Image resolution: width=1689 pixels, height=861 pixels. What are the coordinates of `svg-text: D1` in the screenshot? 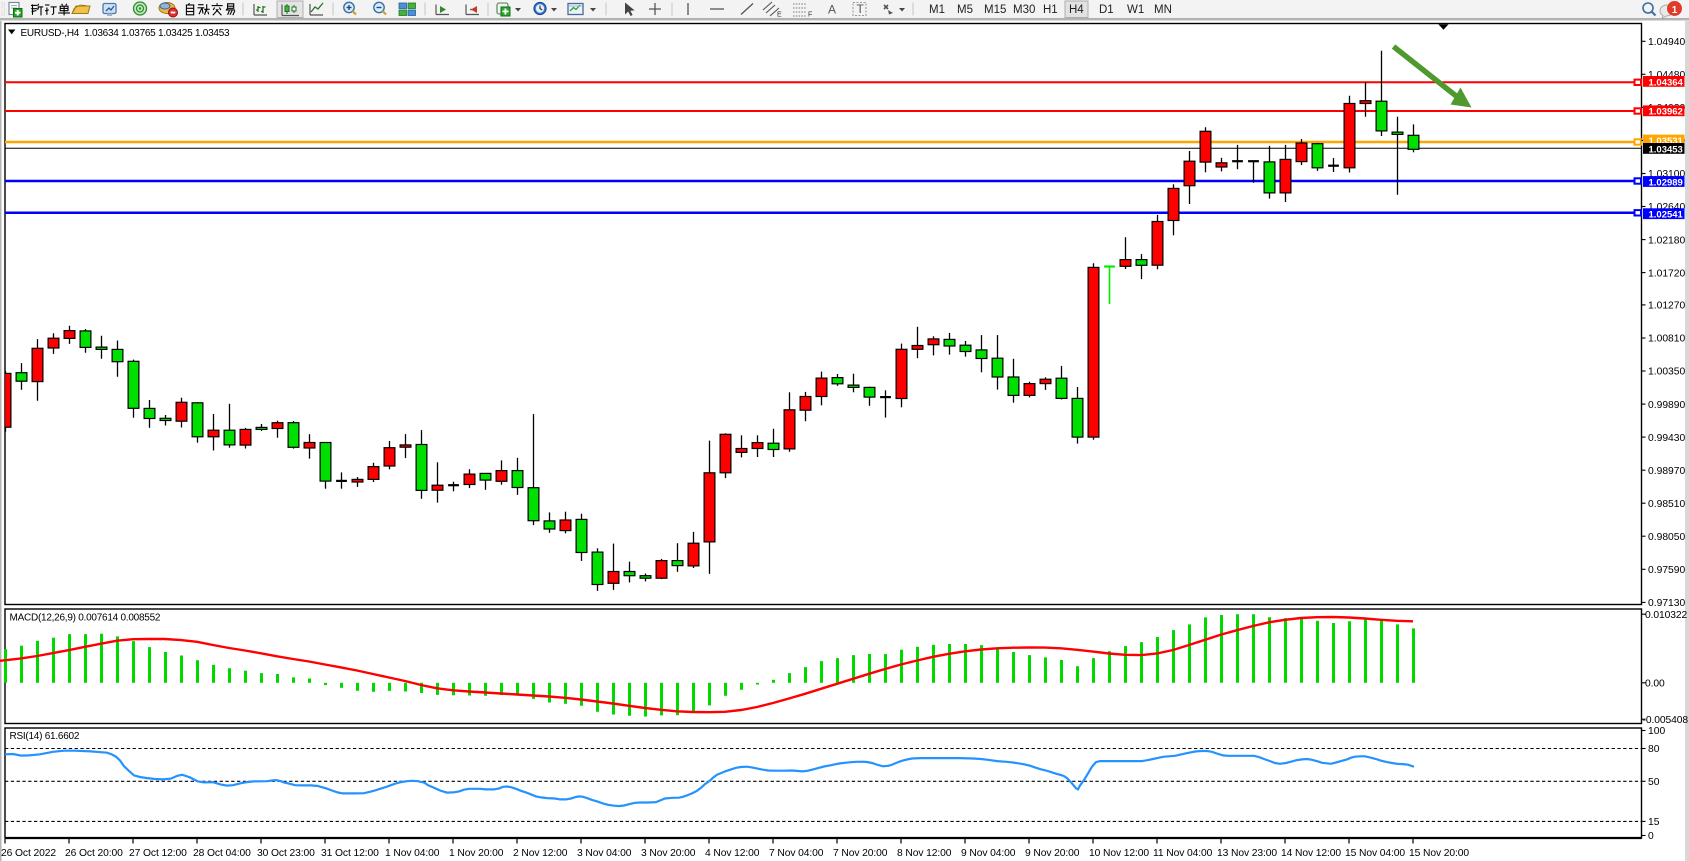 It's located at (1106, 10).